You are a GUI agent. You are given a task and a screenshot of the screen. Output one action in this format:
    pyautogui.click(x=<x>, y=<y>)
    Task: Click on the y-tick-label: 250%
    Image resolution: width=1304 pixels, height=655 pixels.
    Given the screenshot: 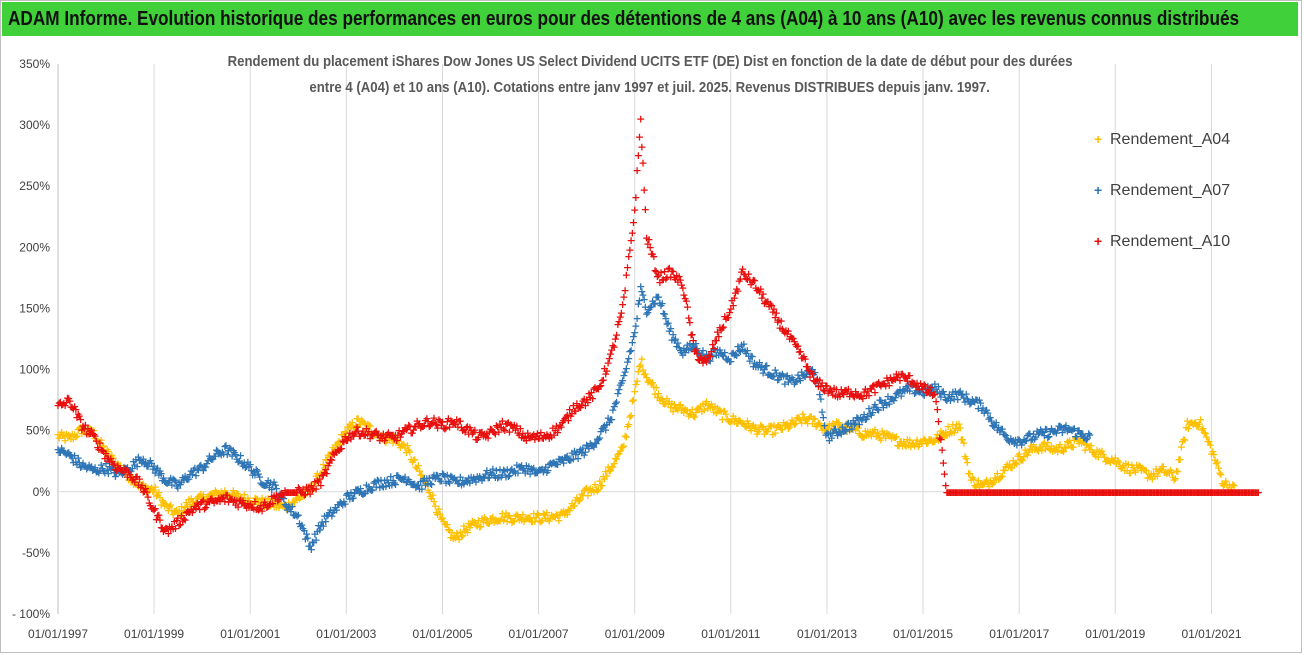 What is the action you would take?
    pyautogui.click(x=34, y=186)
    